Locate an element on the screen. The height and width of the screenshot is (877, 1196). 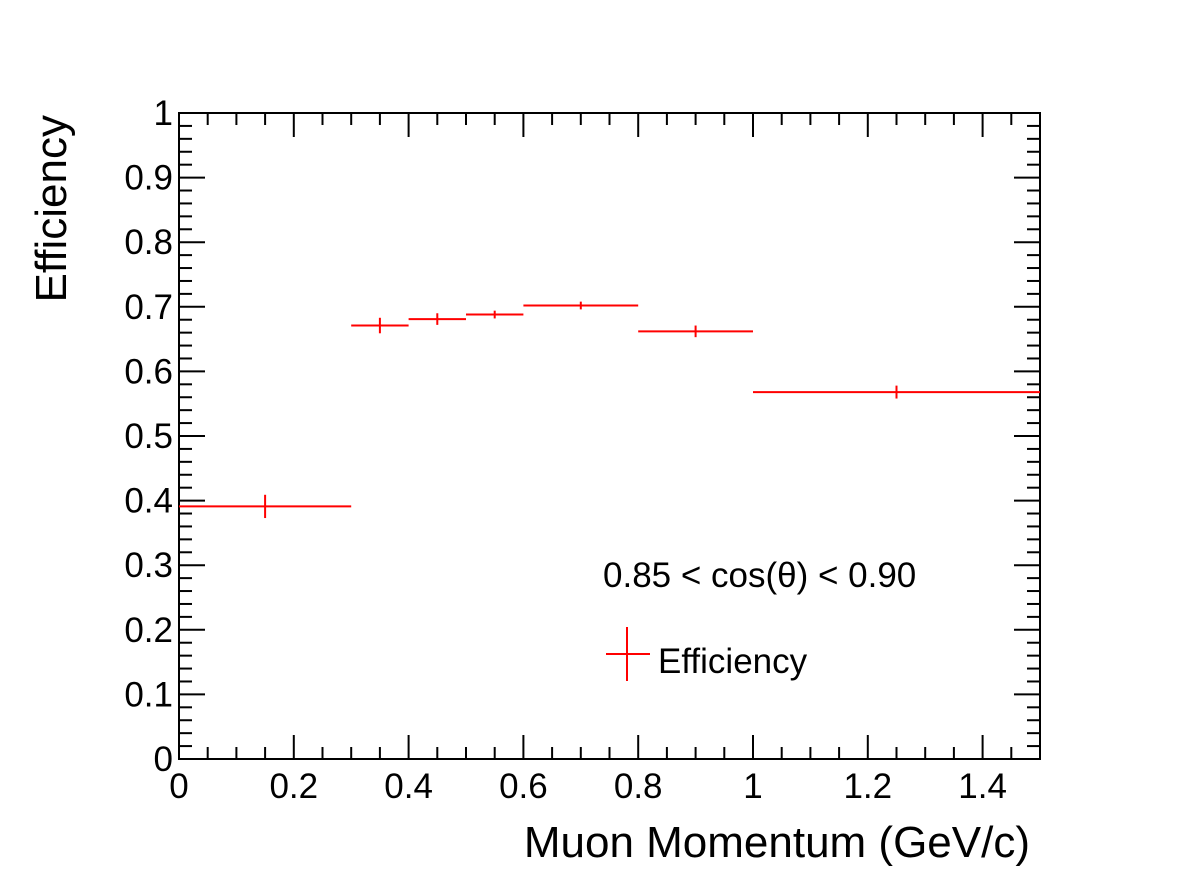
legend-label: Efficiency is located at coordinates (733, 661).